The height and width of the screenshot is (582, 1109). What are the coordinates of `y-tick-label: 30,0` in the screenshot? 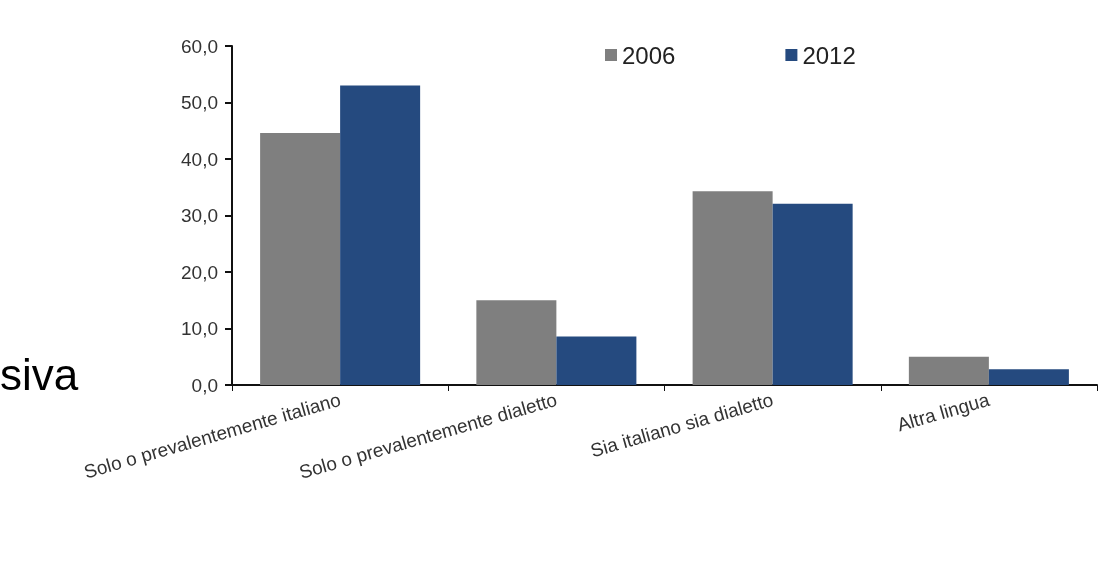 It's located at (199, 215).